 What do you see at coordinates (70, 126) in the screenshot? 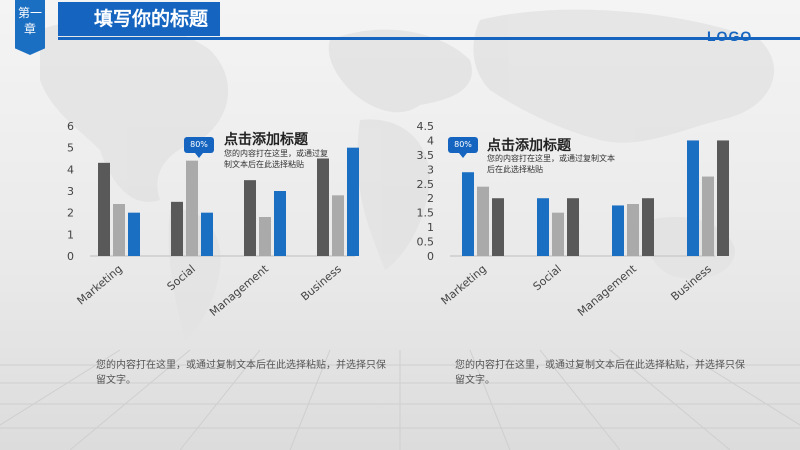
I see `y-tick-label: 6` at bounding box center [70, 126].